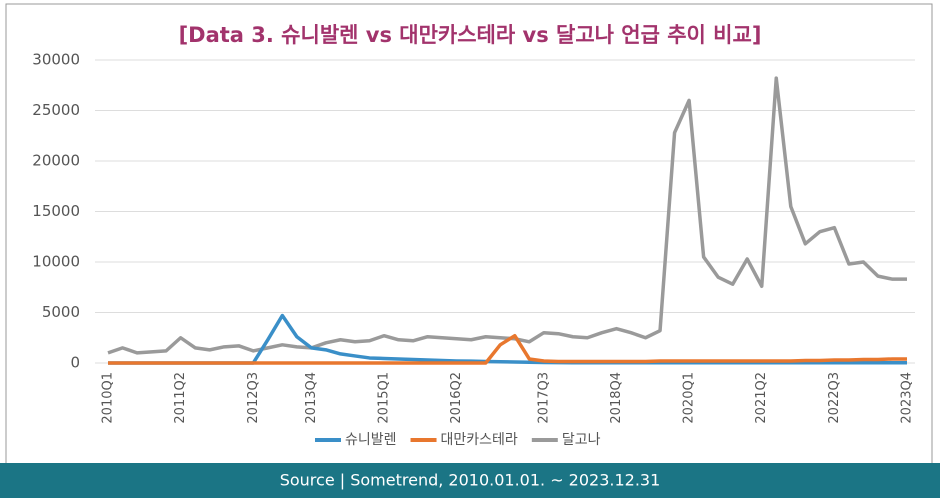 The height and width of the screenshot is (502, 940). I want to click on x-tick-label: 2011Q2, so click(180, 398).